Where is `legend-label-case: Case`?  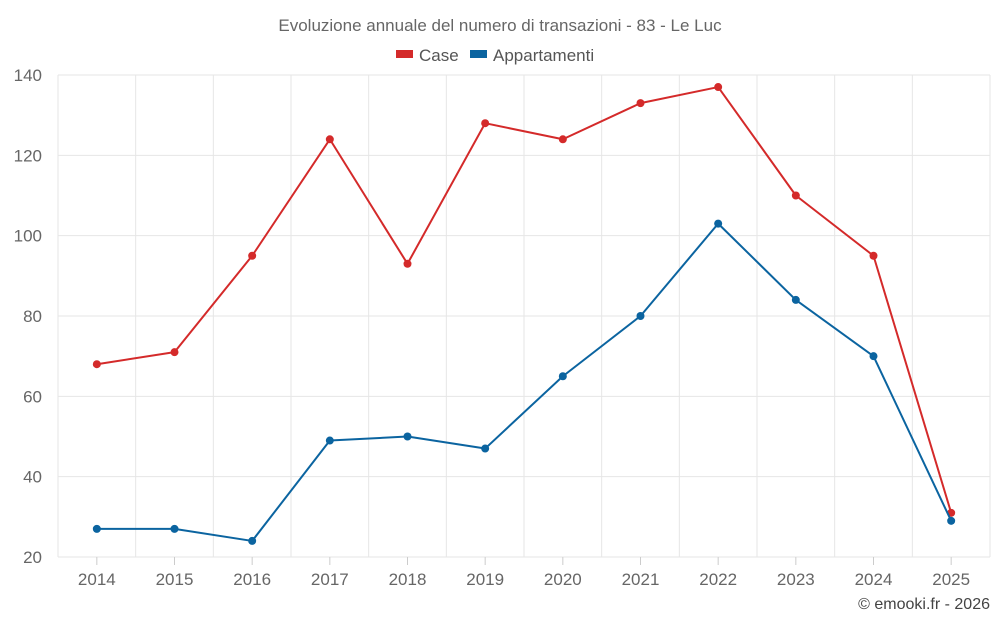
legend-label-case: Case is located at coordinates (439, 55).